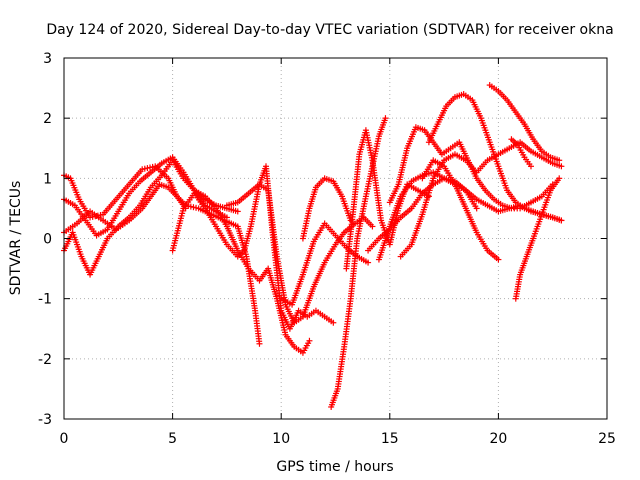 This screenshot has width=640, height=480. Describe the element at coordinates (47, 59) in the screenshot. I see `y-tick-label: 3` at that location.